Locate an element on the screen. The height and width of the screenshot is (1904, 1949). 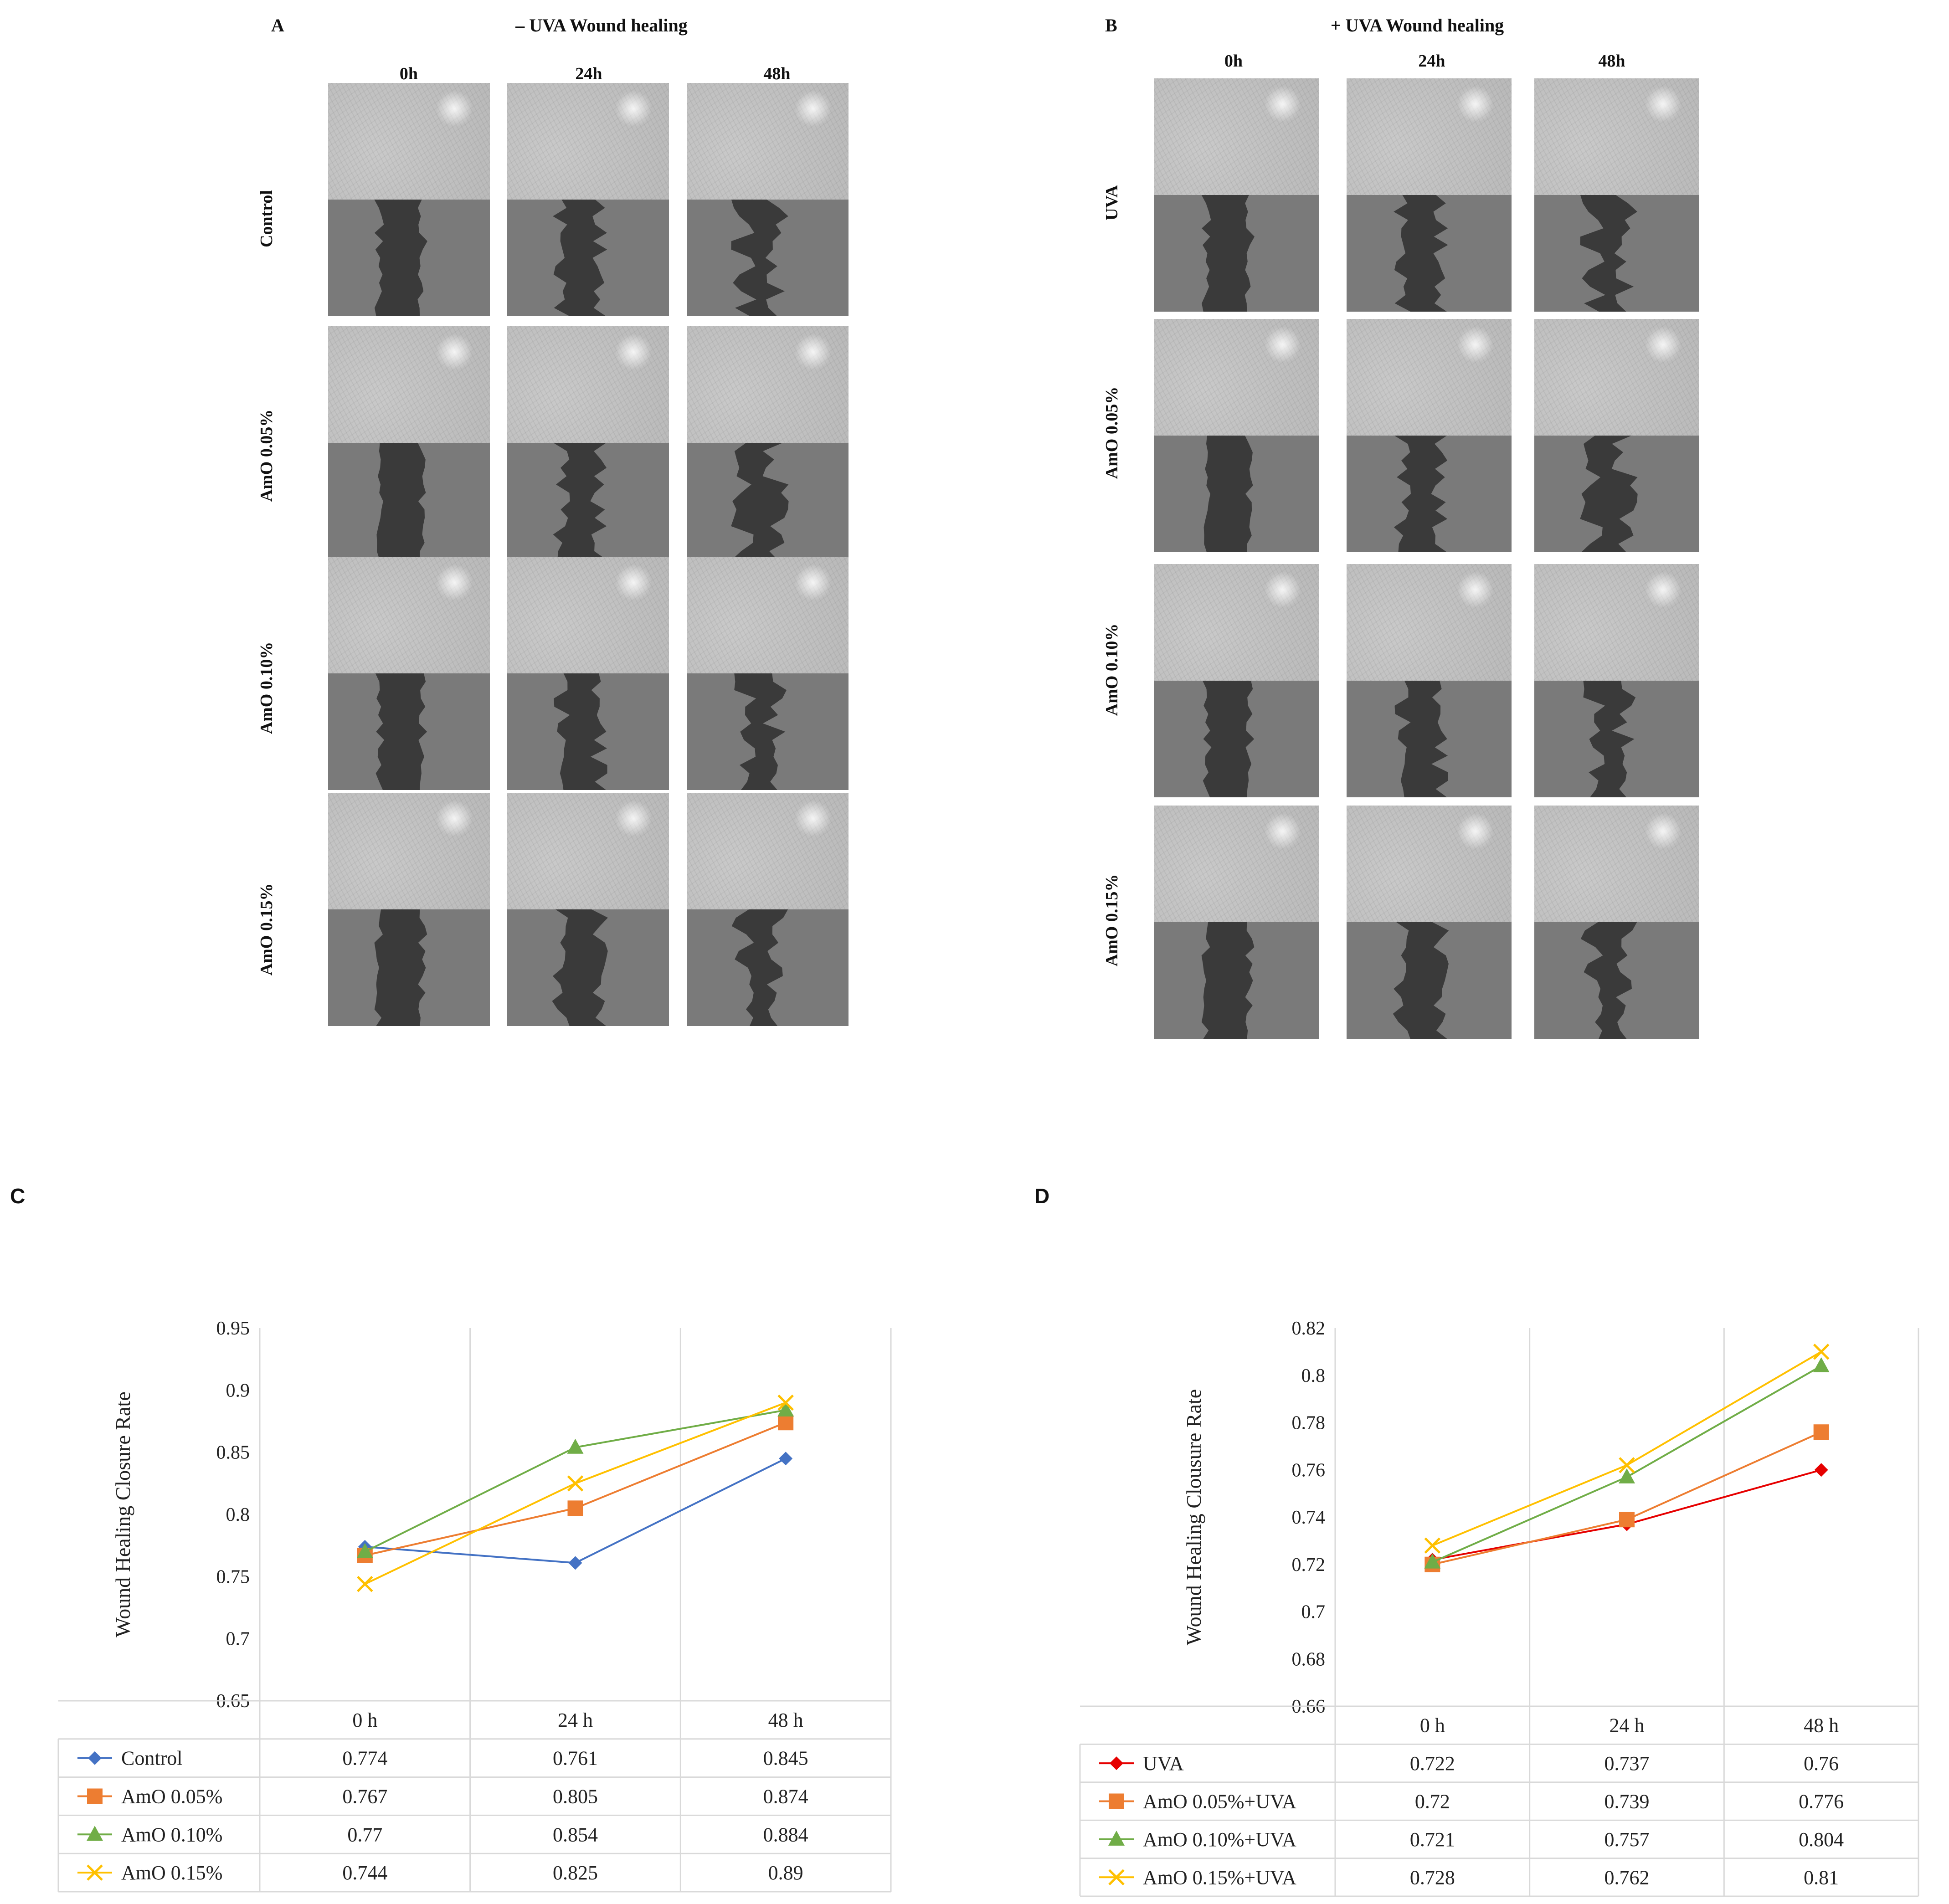
panel-b-letter: B is located at coordinates (1111, 25).